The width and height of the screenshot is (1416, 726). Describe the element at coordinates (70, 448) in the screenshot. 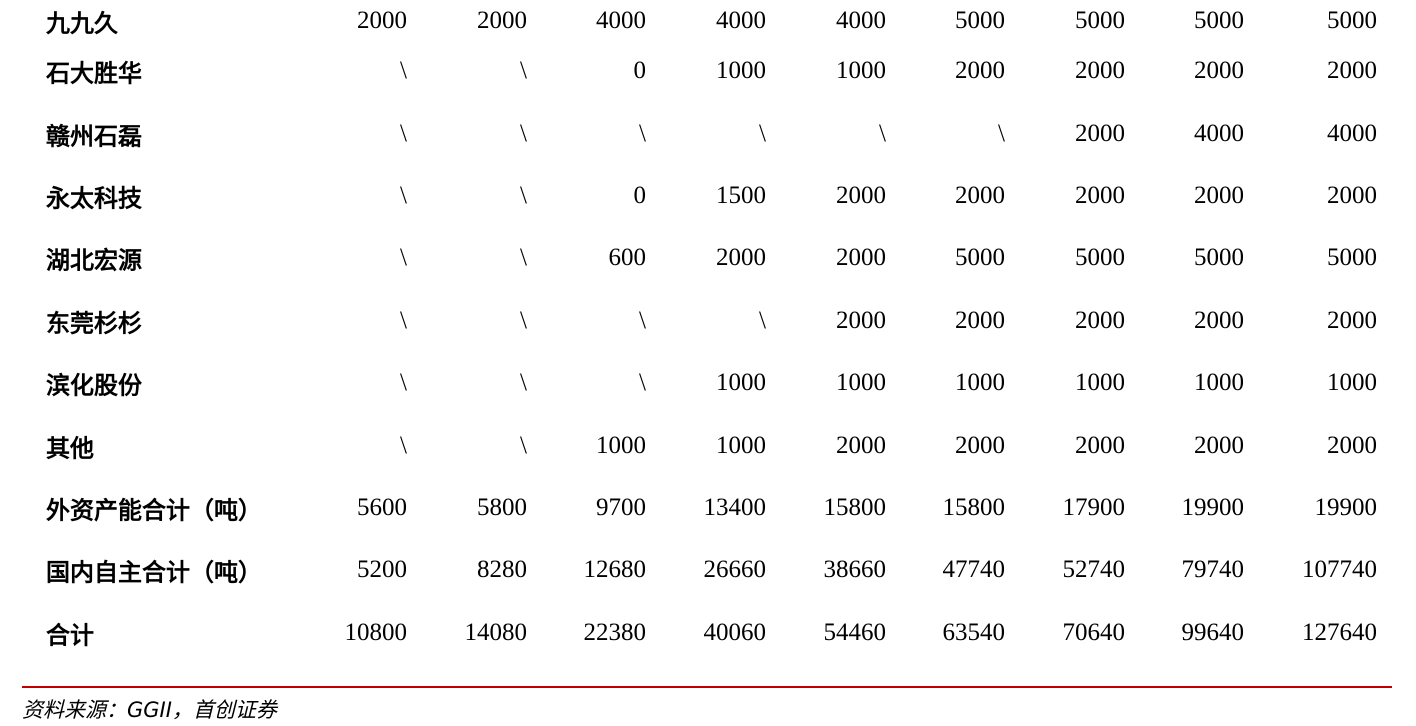

I see `row-label: 其他` at that location.